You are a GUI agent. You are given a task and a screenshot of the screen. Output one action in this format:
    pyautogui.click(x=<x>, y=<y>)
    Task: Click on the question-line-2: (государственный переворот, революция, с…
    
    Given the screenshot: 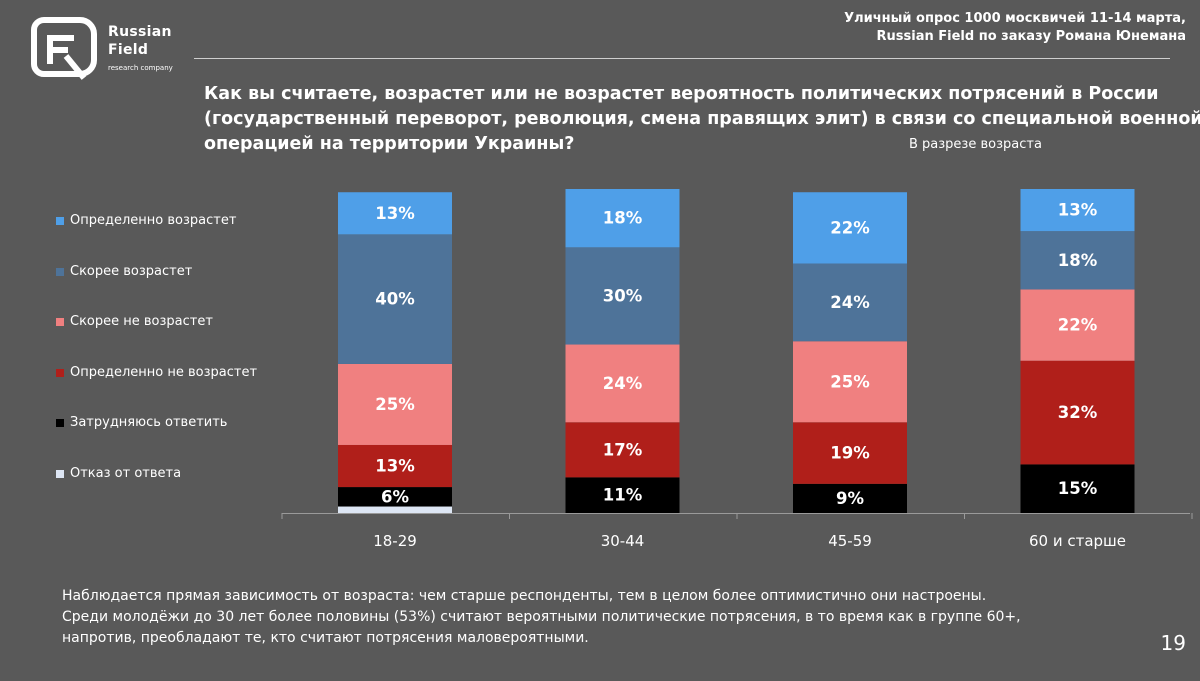 What is the action you would take?
    pyautogui.click(x=702, y=119)
    